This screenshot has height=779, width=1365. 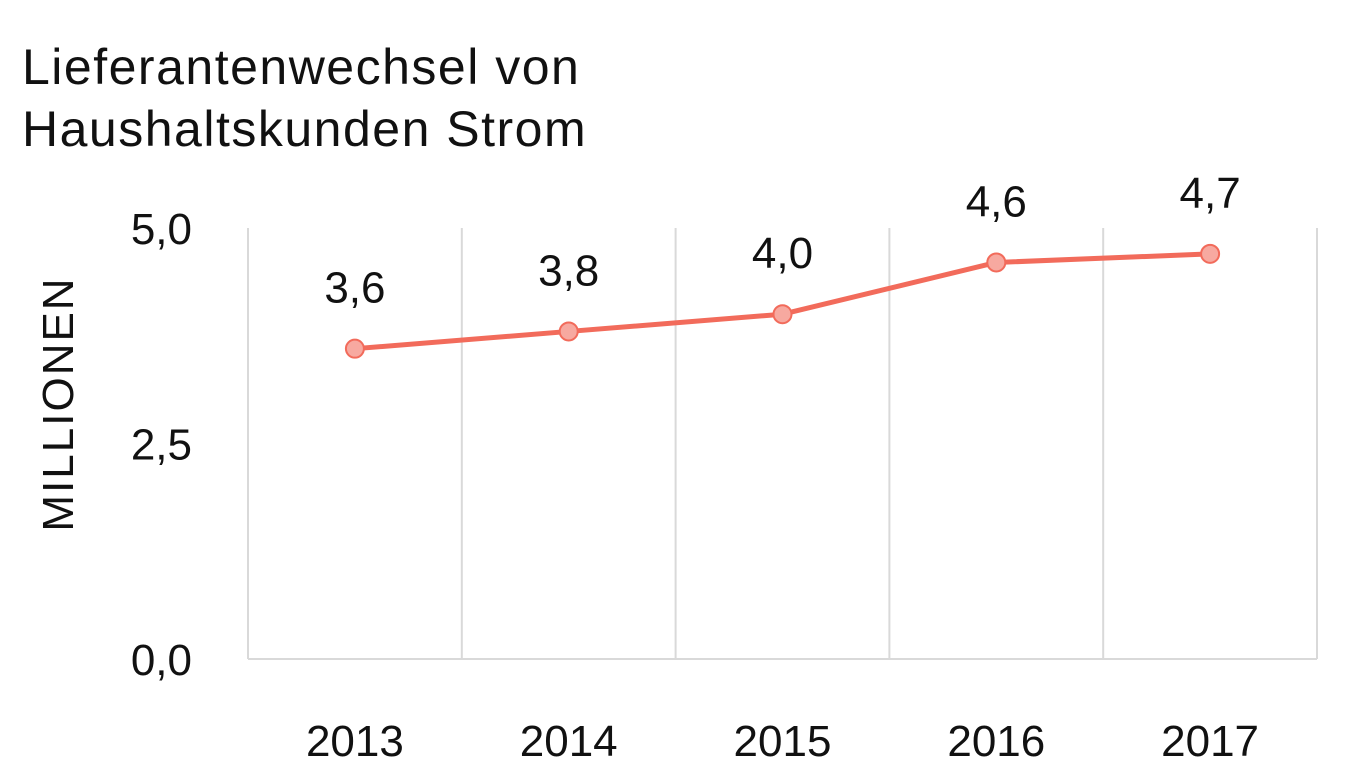 What do you see at coordinates (1210, 193) in the screenshot?
I see `data-label: 4,7` at bounding box center [1210, 193].